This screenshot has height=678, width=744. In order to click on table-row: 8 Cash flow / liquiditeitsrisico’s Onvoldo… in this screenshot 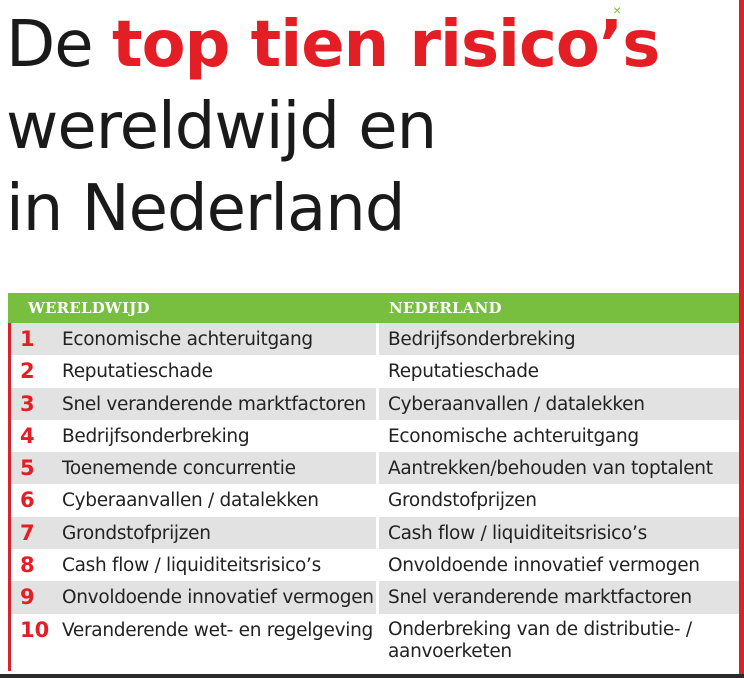, I will do `click(375, 565)`.